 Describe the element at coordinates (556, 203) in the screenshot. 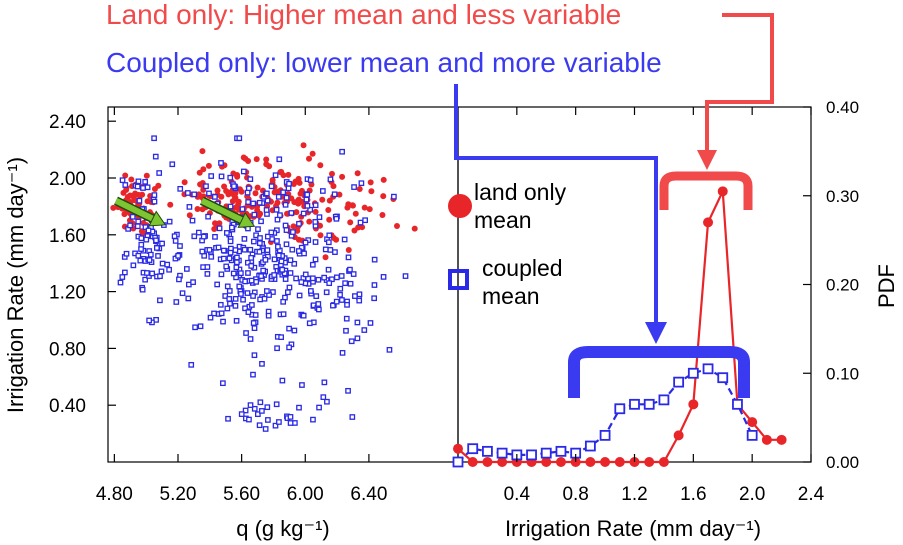

I see `coupled-connector` at that location.